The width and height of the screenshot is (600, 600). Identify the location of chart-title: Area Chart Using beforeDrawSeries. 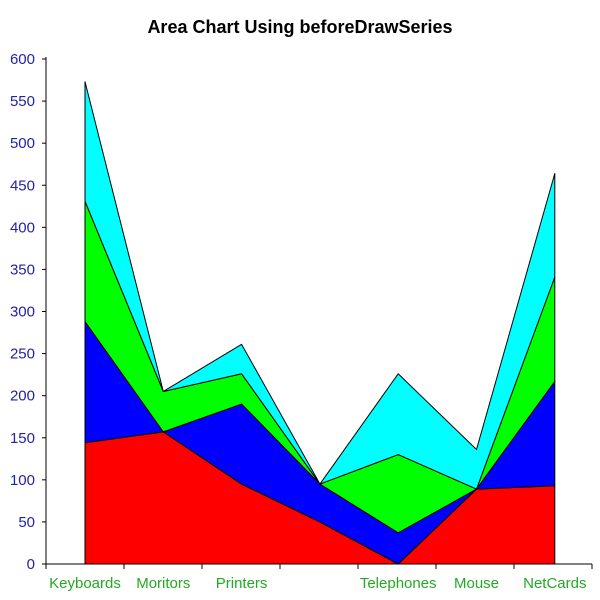
(299, 27).